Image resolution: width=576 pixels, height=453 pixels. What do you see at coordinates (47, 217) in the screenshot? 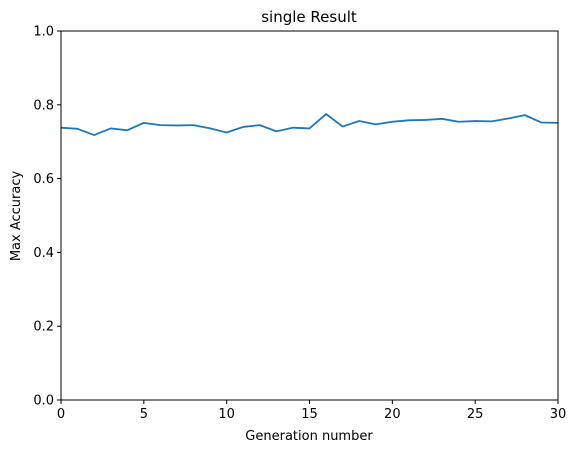
I see `y-axis-ticks: 0.0 0.2 0.4 0.6 0.8 1.0` at bounding box center [47, 217].